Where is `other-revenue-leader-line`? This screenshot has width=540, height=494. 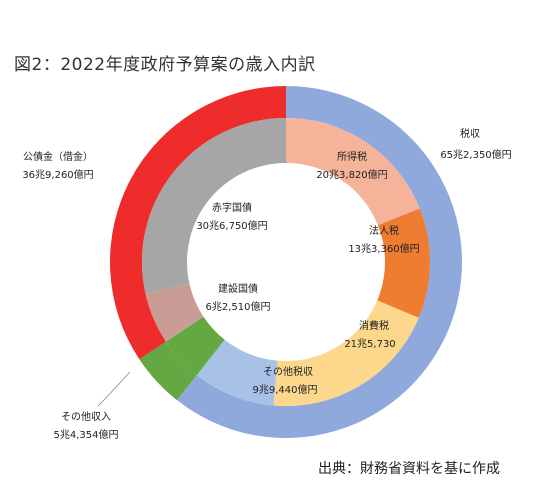 other-revenue-leader-line is located at coordinates (114, 389).